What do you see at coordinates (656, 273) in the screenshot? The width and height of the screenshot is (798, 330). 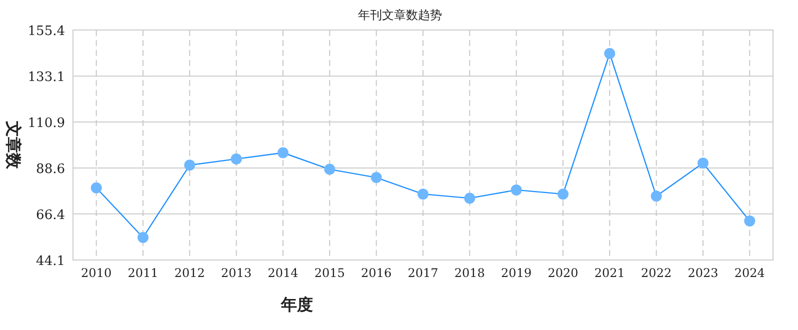 I see `x-tick-label: 2022` at bounding box center [656, 273].